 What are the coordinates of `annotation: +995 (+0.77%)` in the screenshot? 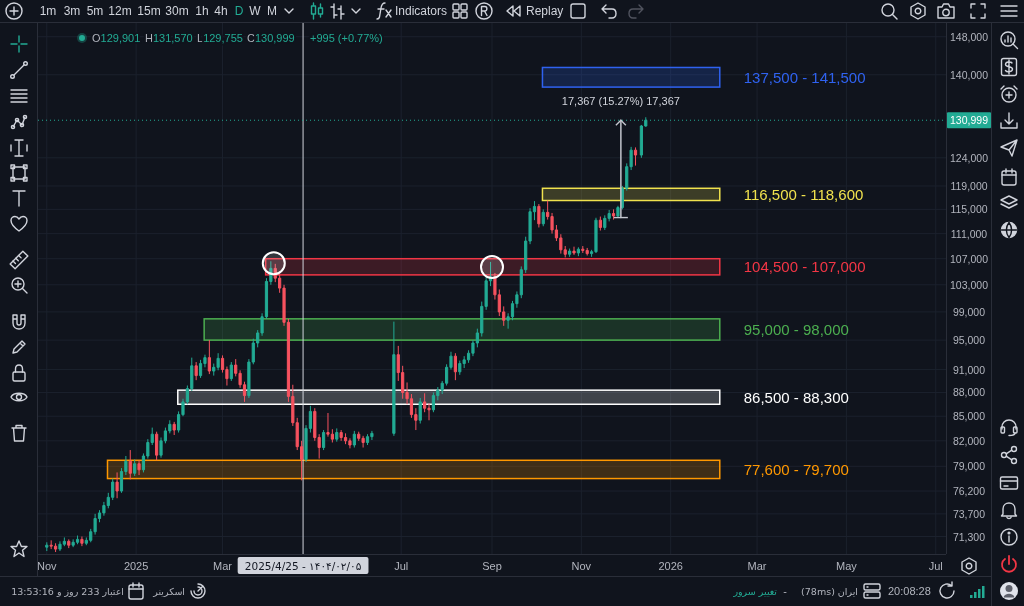 It's located at (346, 38).